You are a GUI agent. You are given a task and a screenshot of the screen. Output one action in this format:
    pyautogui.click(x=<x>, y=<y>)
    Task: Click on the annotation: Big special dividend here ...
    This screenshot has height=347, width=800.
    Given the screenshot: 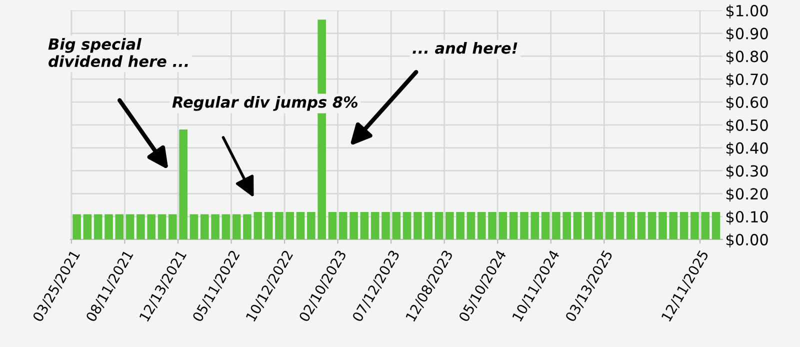 What is the action you would take?
    pyautogui.click(x=118, y=53)
    